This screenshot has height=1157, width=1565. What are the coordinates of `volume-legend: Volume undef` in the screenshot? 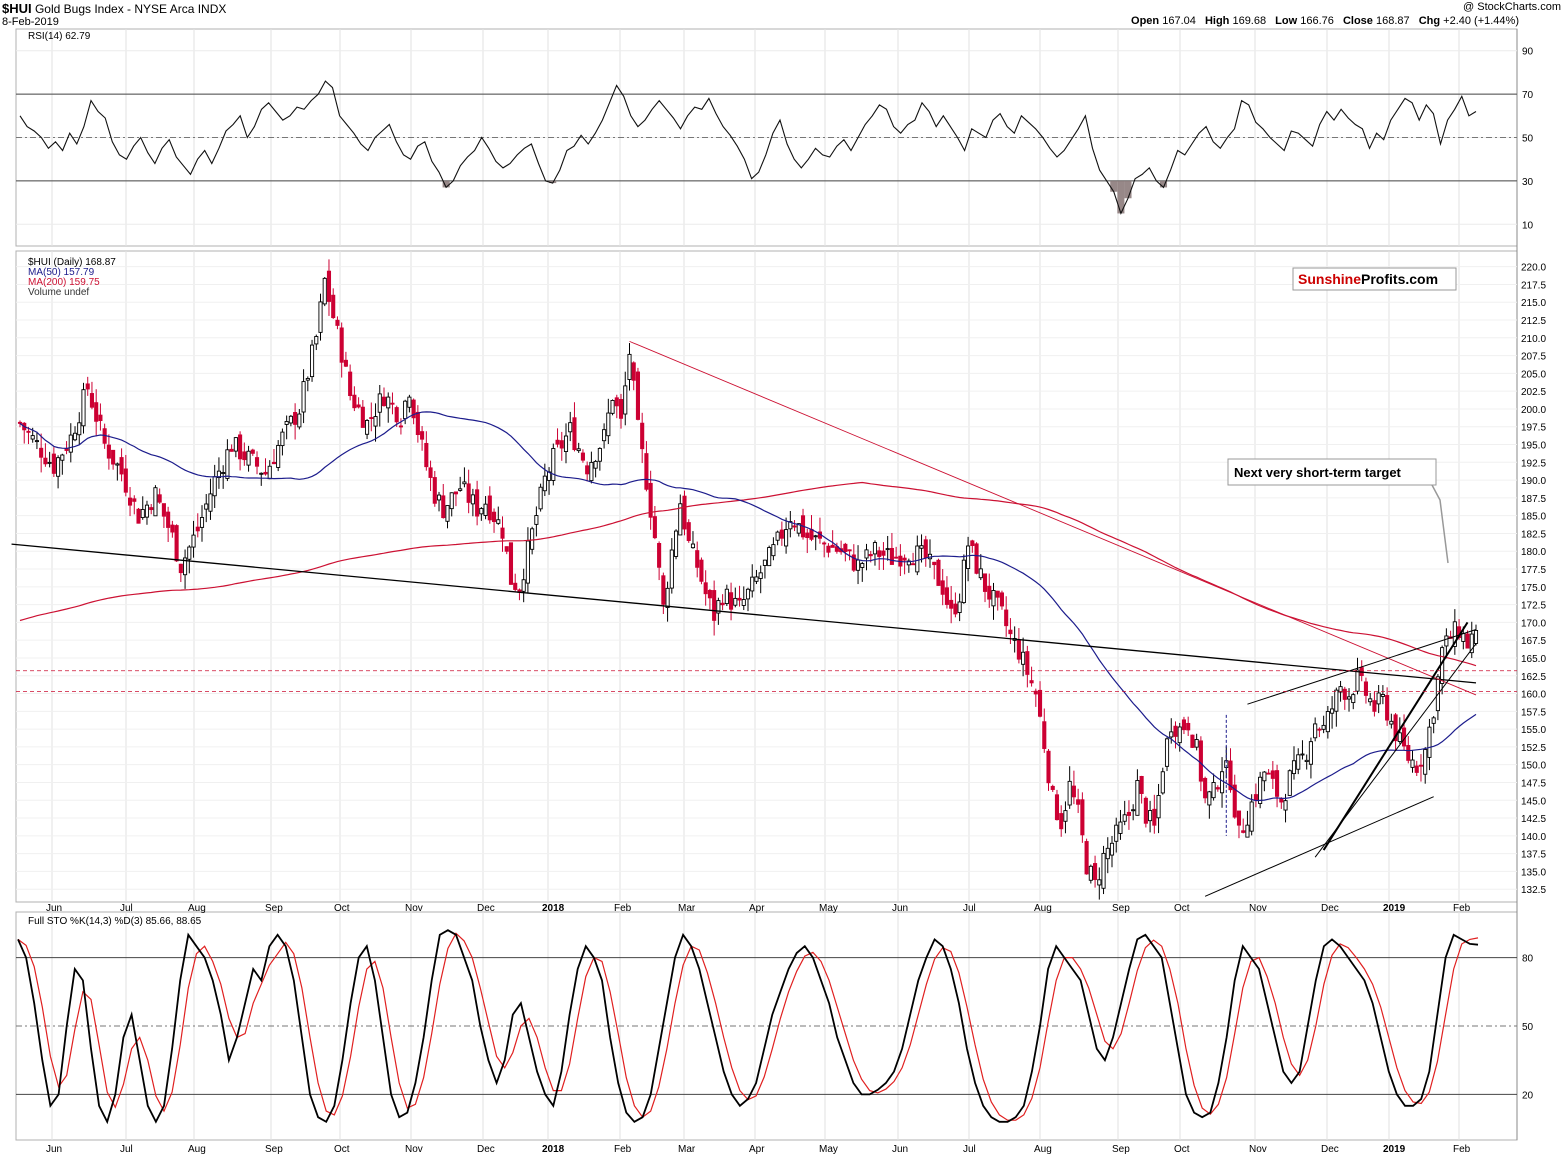 It's located at (58, 292).